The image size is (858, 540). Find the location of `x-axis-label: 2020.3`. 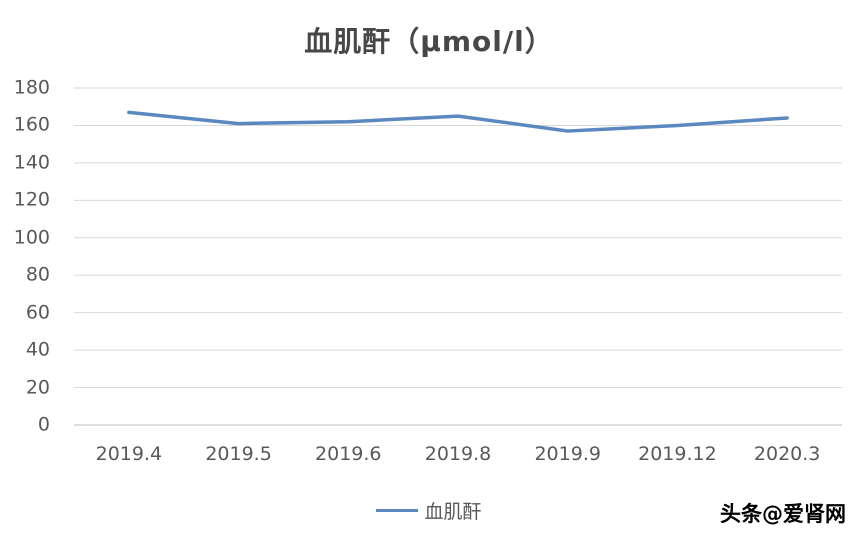

x-axis-label: 2020.3 is located at coordinates (787, 454).